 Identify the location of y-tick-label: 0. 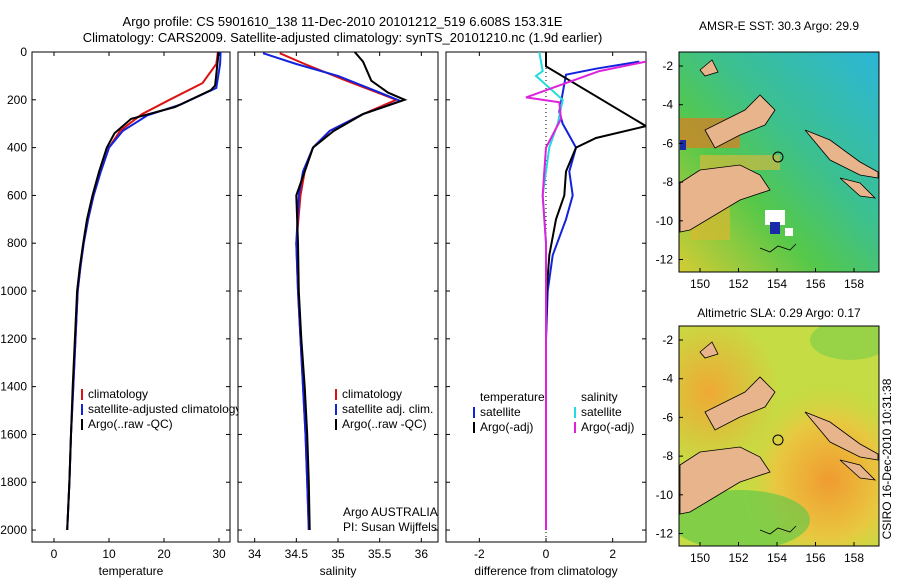
(23, 52).